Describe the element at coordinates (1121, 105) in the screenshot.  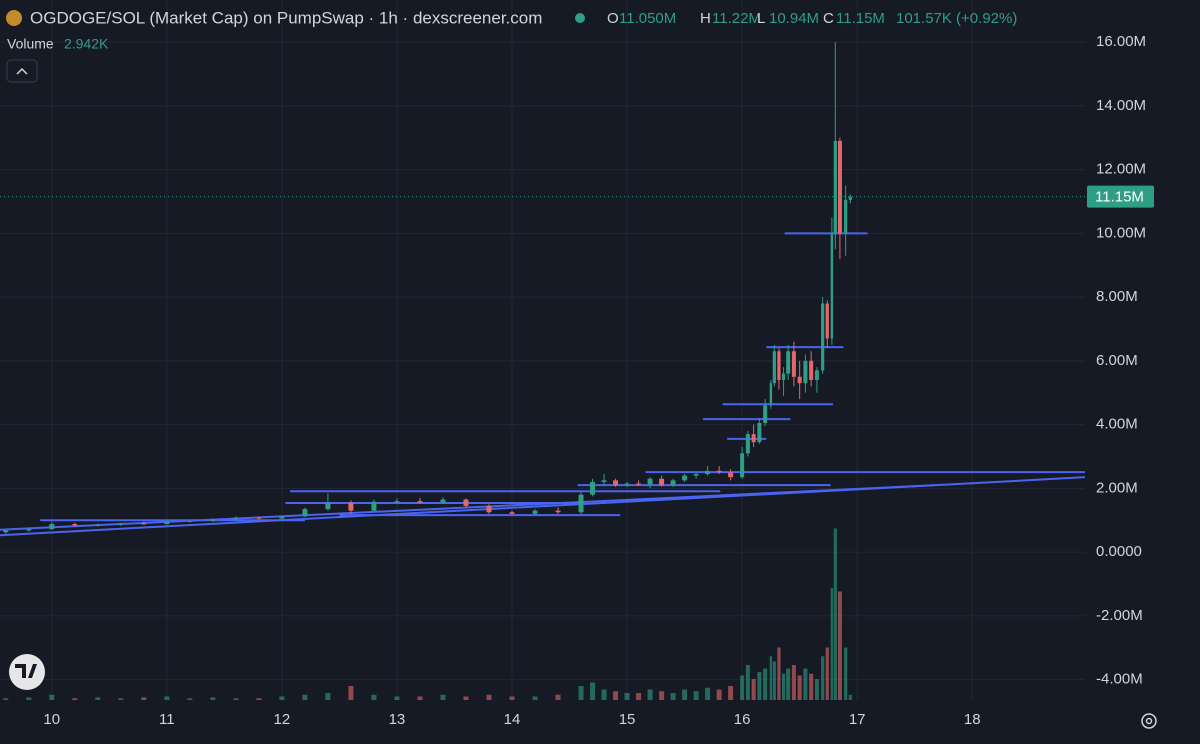
I see `y-tick-label: 14.00M` at that location.